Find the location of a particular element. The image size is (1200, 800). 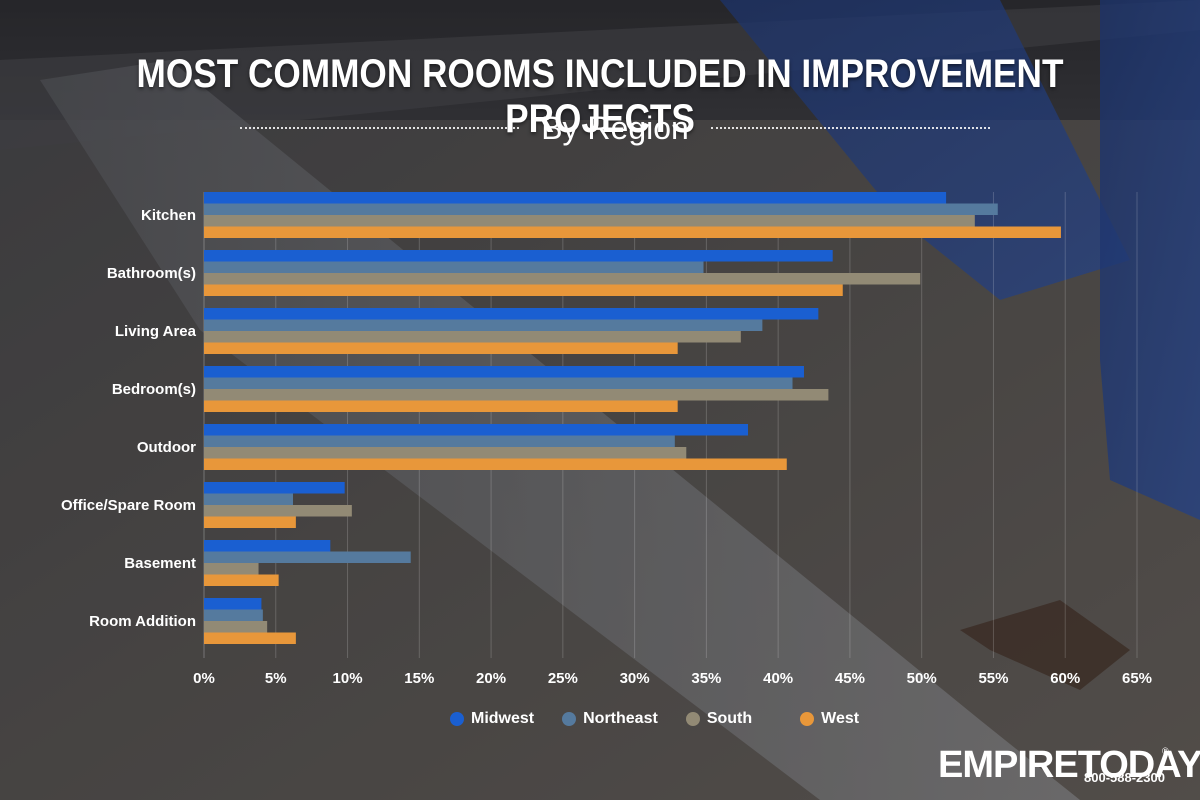

legend-item-south: South is located at coordinates (719, 719).